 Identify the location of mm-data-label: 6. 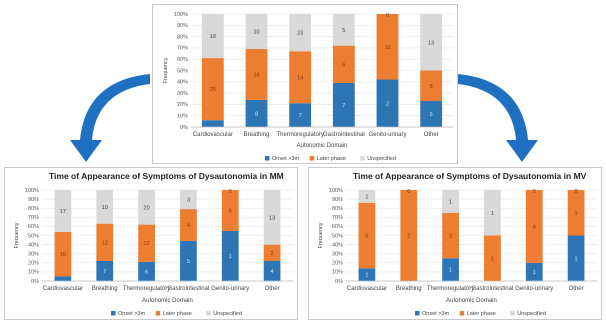
(146, 272).